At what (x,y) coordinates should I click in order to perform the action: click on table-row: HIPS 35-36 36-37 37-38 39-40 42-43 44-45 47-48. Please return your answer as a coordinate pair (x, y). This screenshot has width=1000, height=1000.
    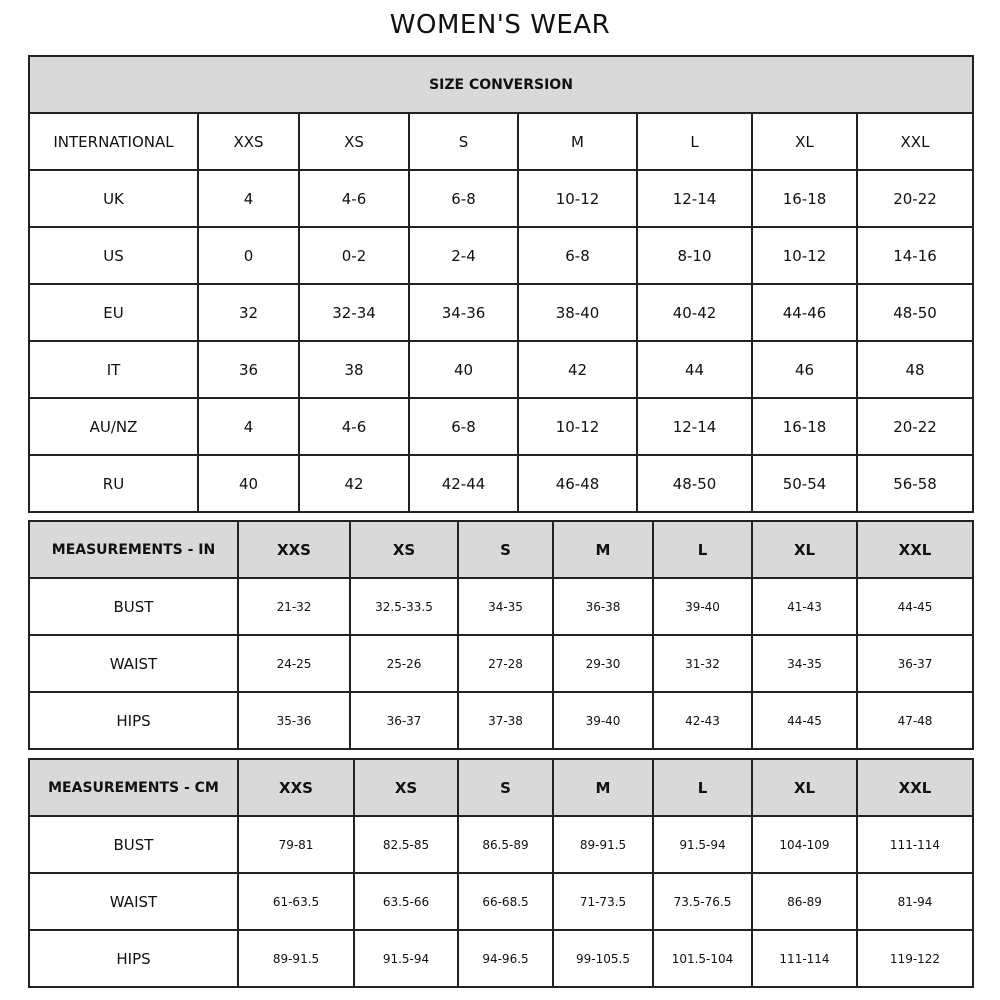
    Looking at the image, I should click on (501, 720).